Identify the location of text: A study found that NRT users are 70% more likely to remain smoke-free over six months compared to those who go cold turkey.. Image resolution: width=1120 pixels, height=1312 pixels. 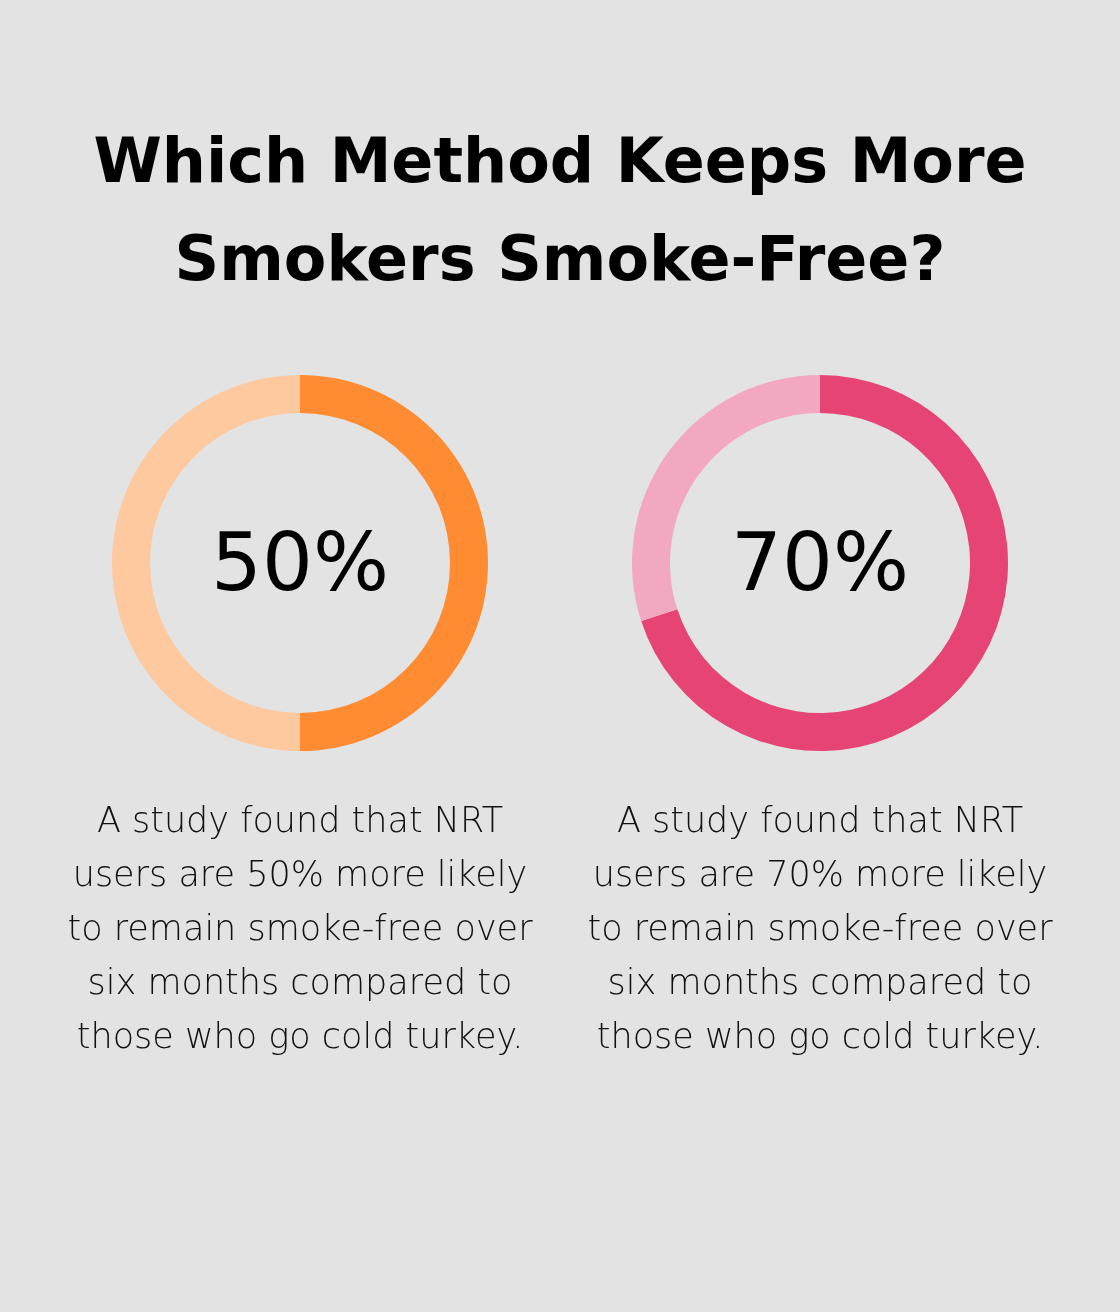
(820, 928).